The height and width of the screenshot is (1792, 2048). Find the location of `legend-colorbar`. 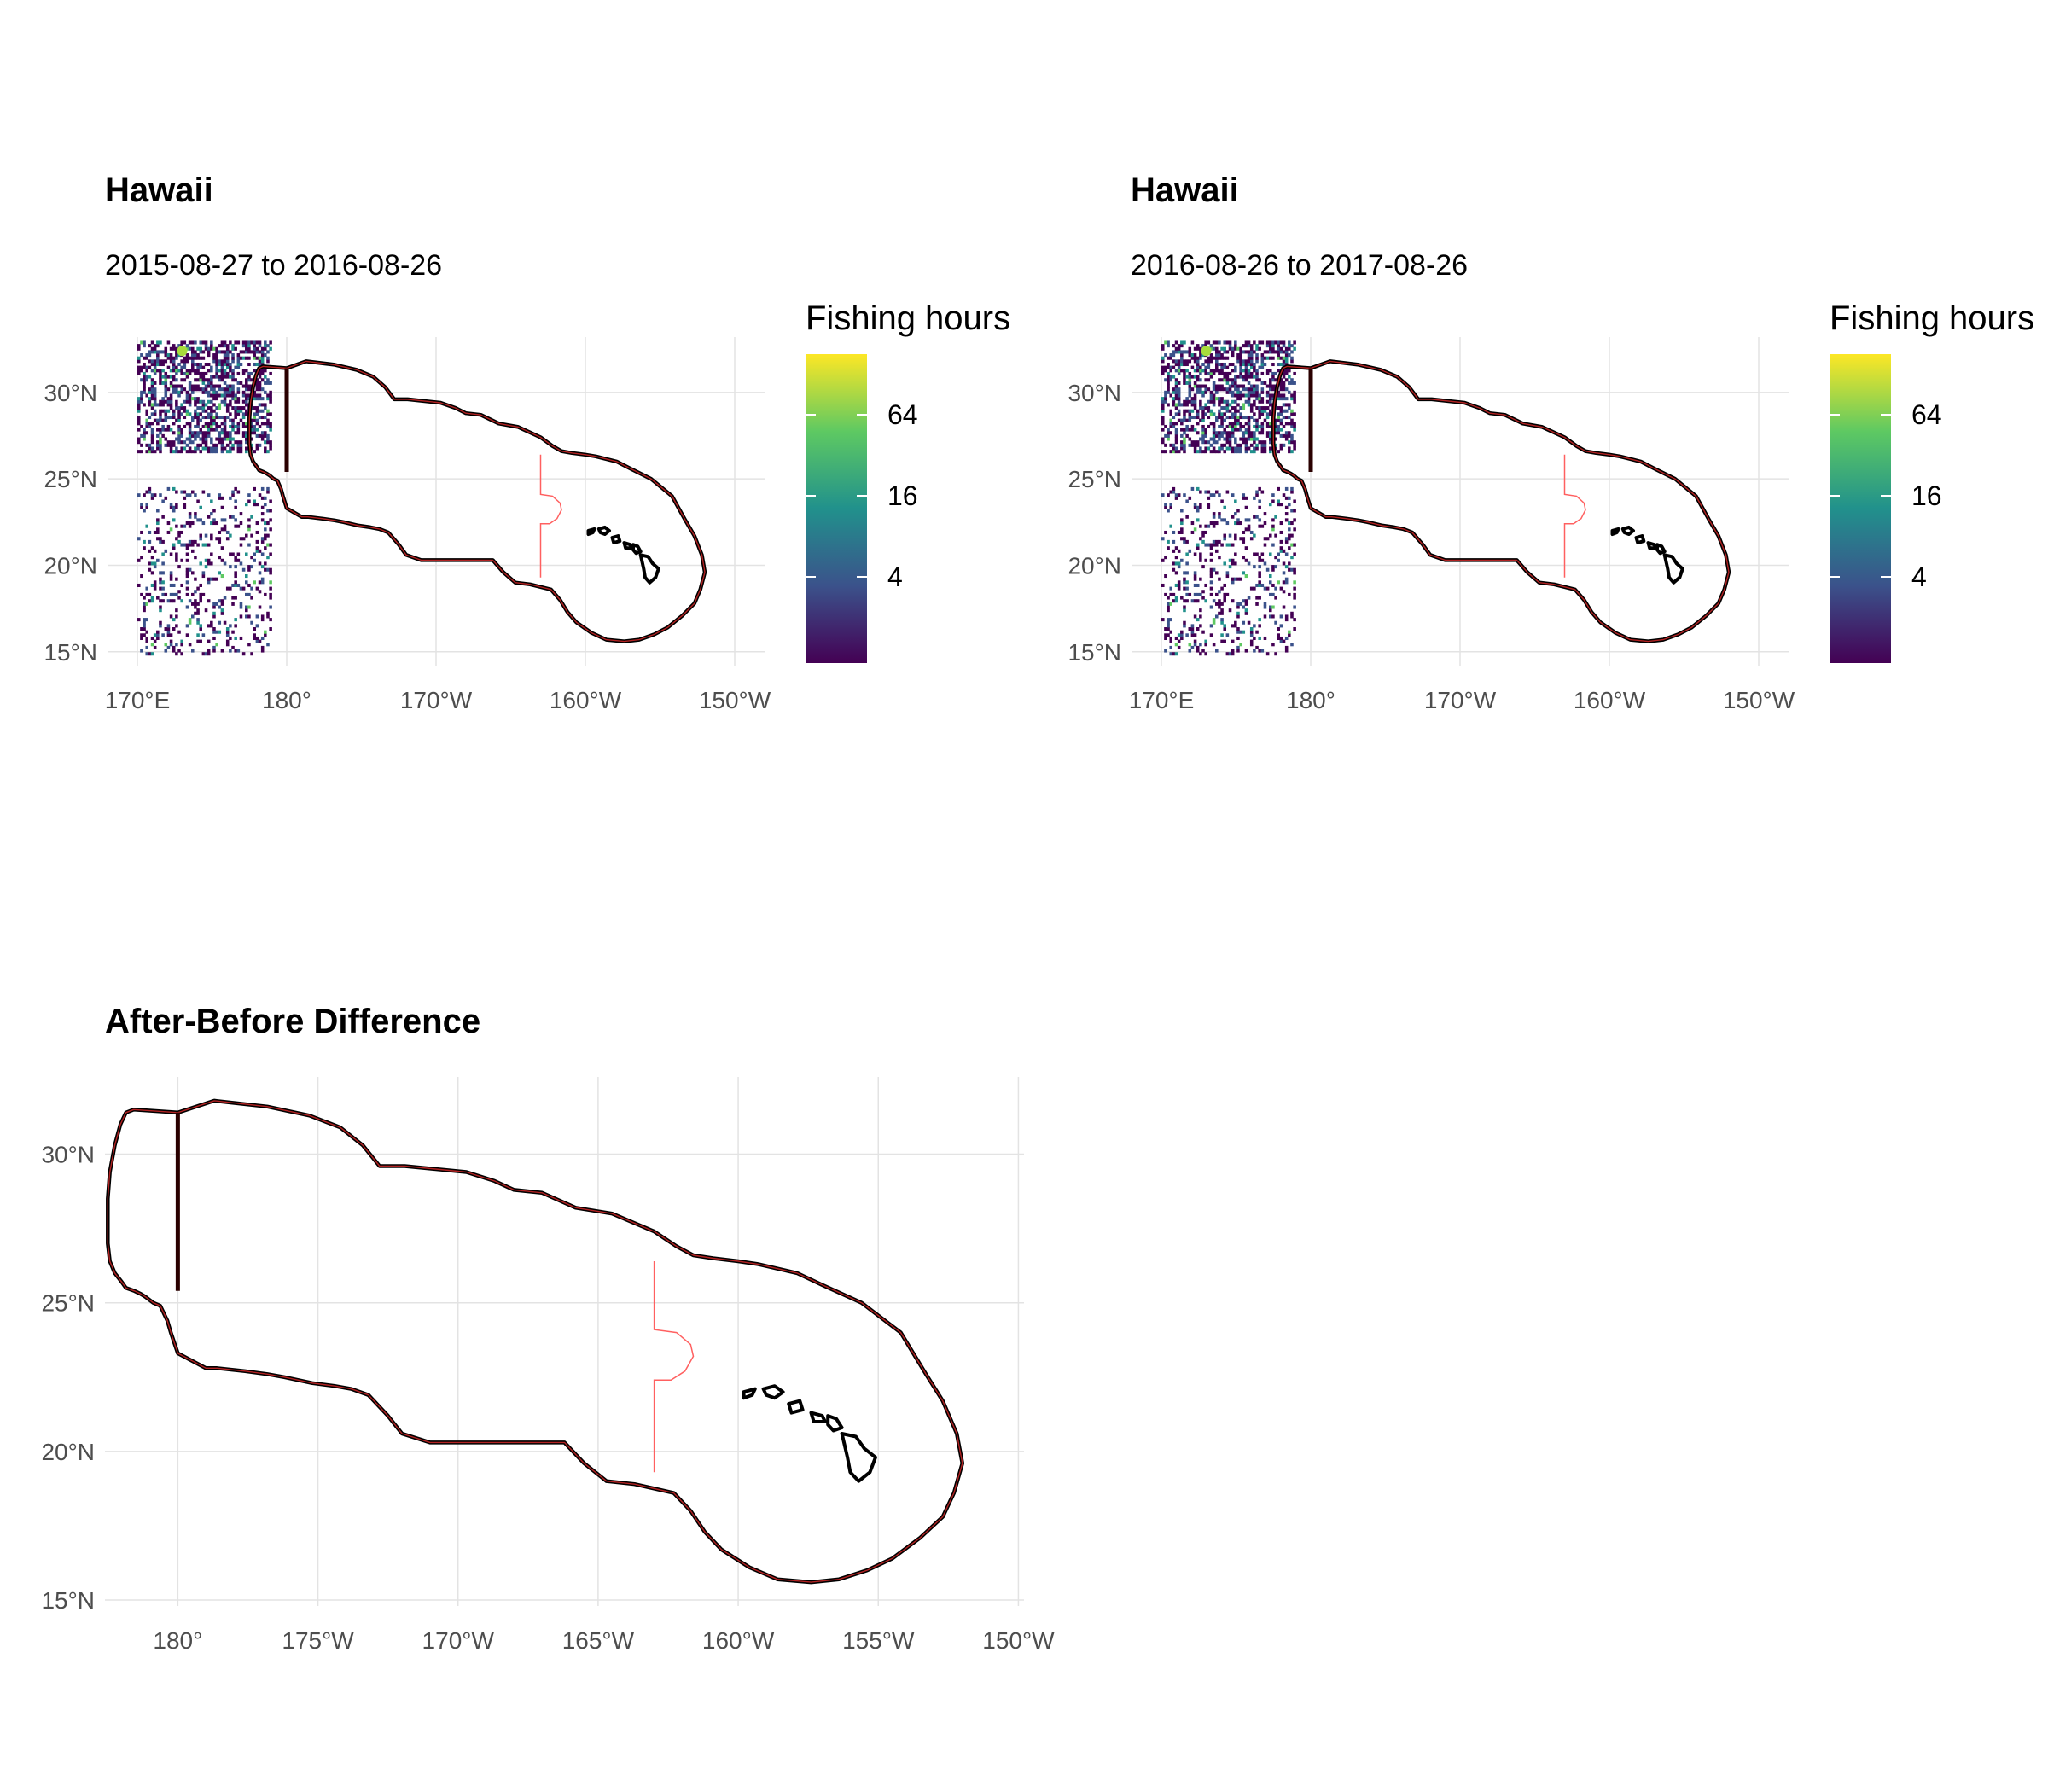

legend-colorbar is located at coordinates (1861, 509).